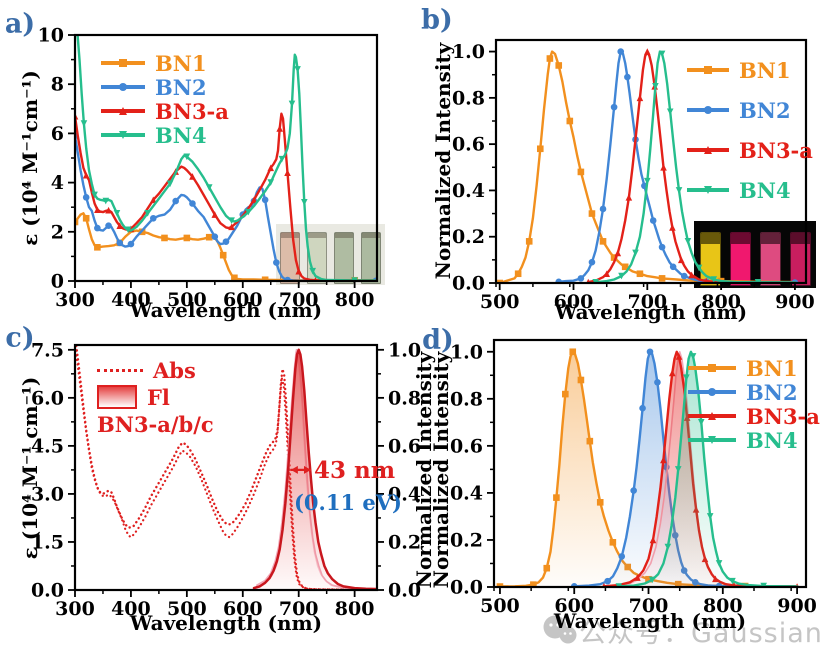 Image resolution: width=835 pixels, height=659 pixels. I want to click on panel-b-xaxis-title: Wavelength (nm), so click(651, 312).